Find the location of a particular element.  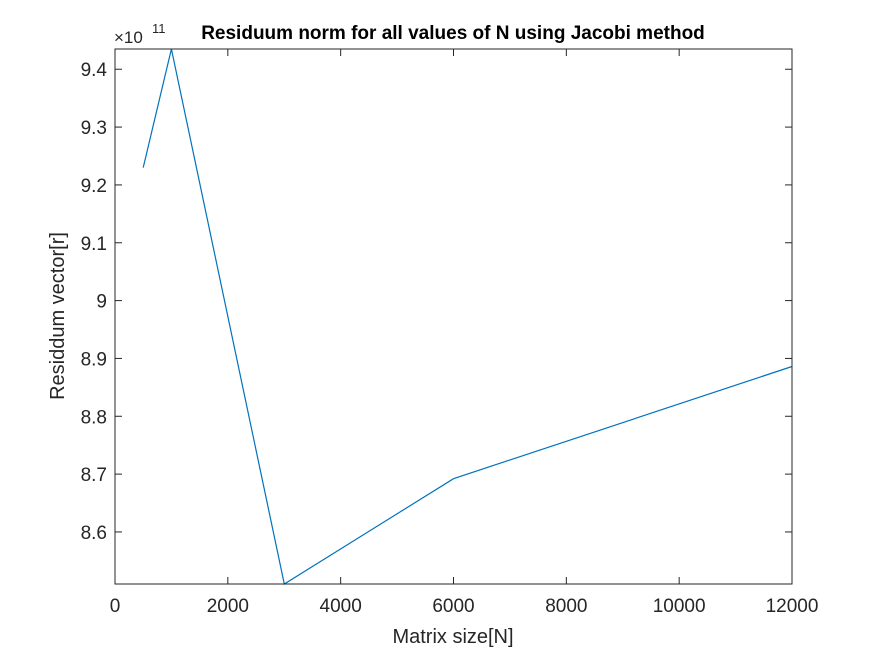

y-tick-label: 8.8 is located at coordinates (94, 417).